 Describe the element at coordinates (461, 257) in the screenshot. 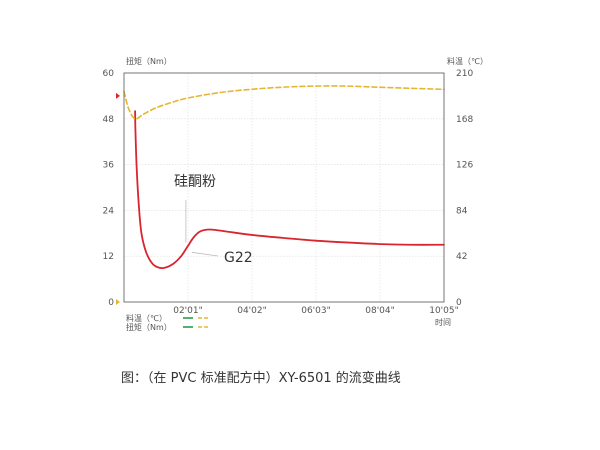

I see `y-right-tick-label: 42` at that location.